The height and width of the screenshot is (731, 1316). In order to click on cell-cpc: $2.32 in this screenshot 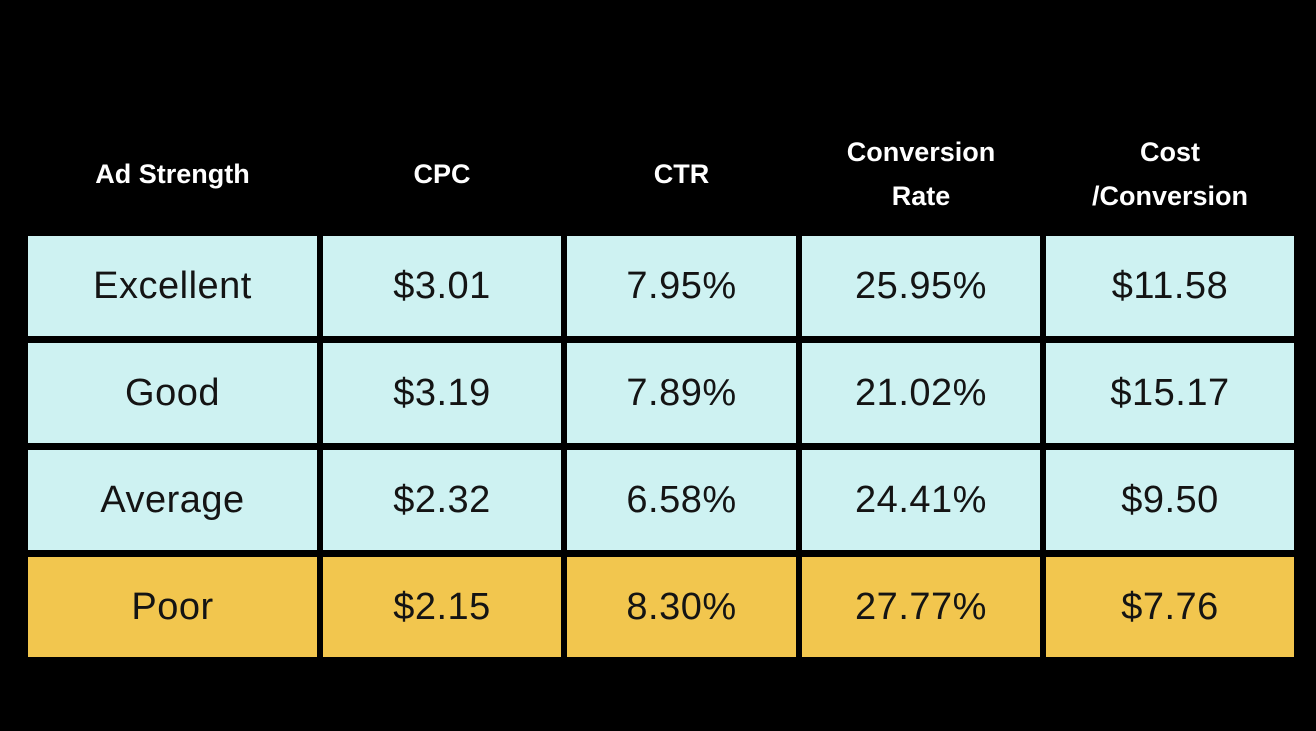, I will do `click(442, 500)`.